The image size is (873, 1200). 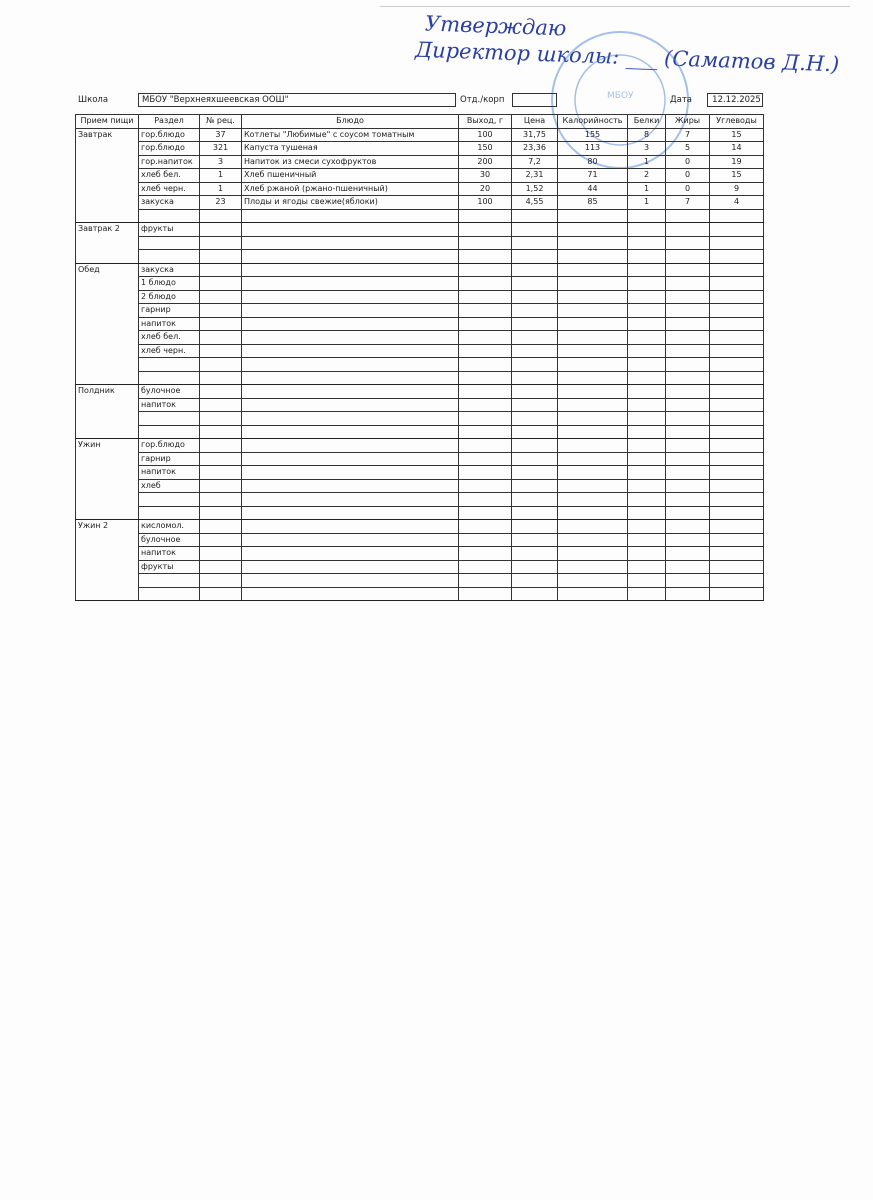 I want to click on date-label: Дата, so click(x=681, y=100).